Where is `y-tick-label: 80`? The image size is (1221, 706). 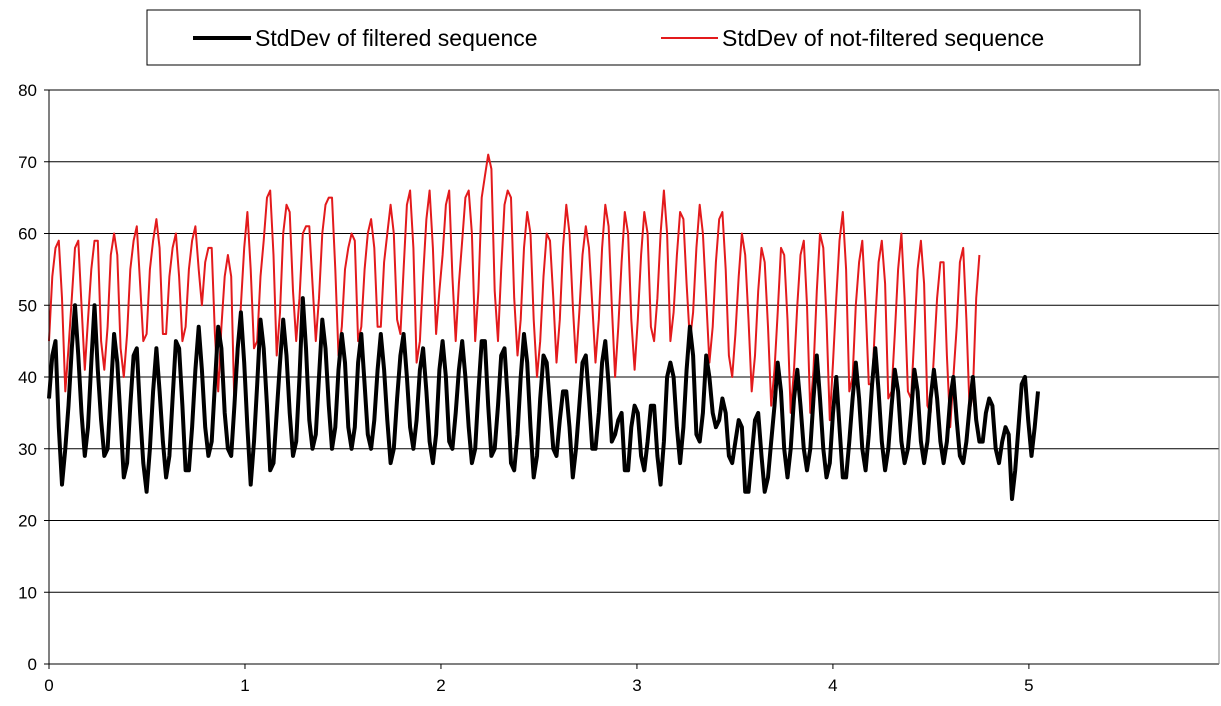
y-tick-label: 80 is located at coordinates (27, 90).